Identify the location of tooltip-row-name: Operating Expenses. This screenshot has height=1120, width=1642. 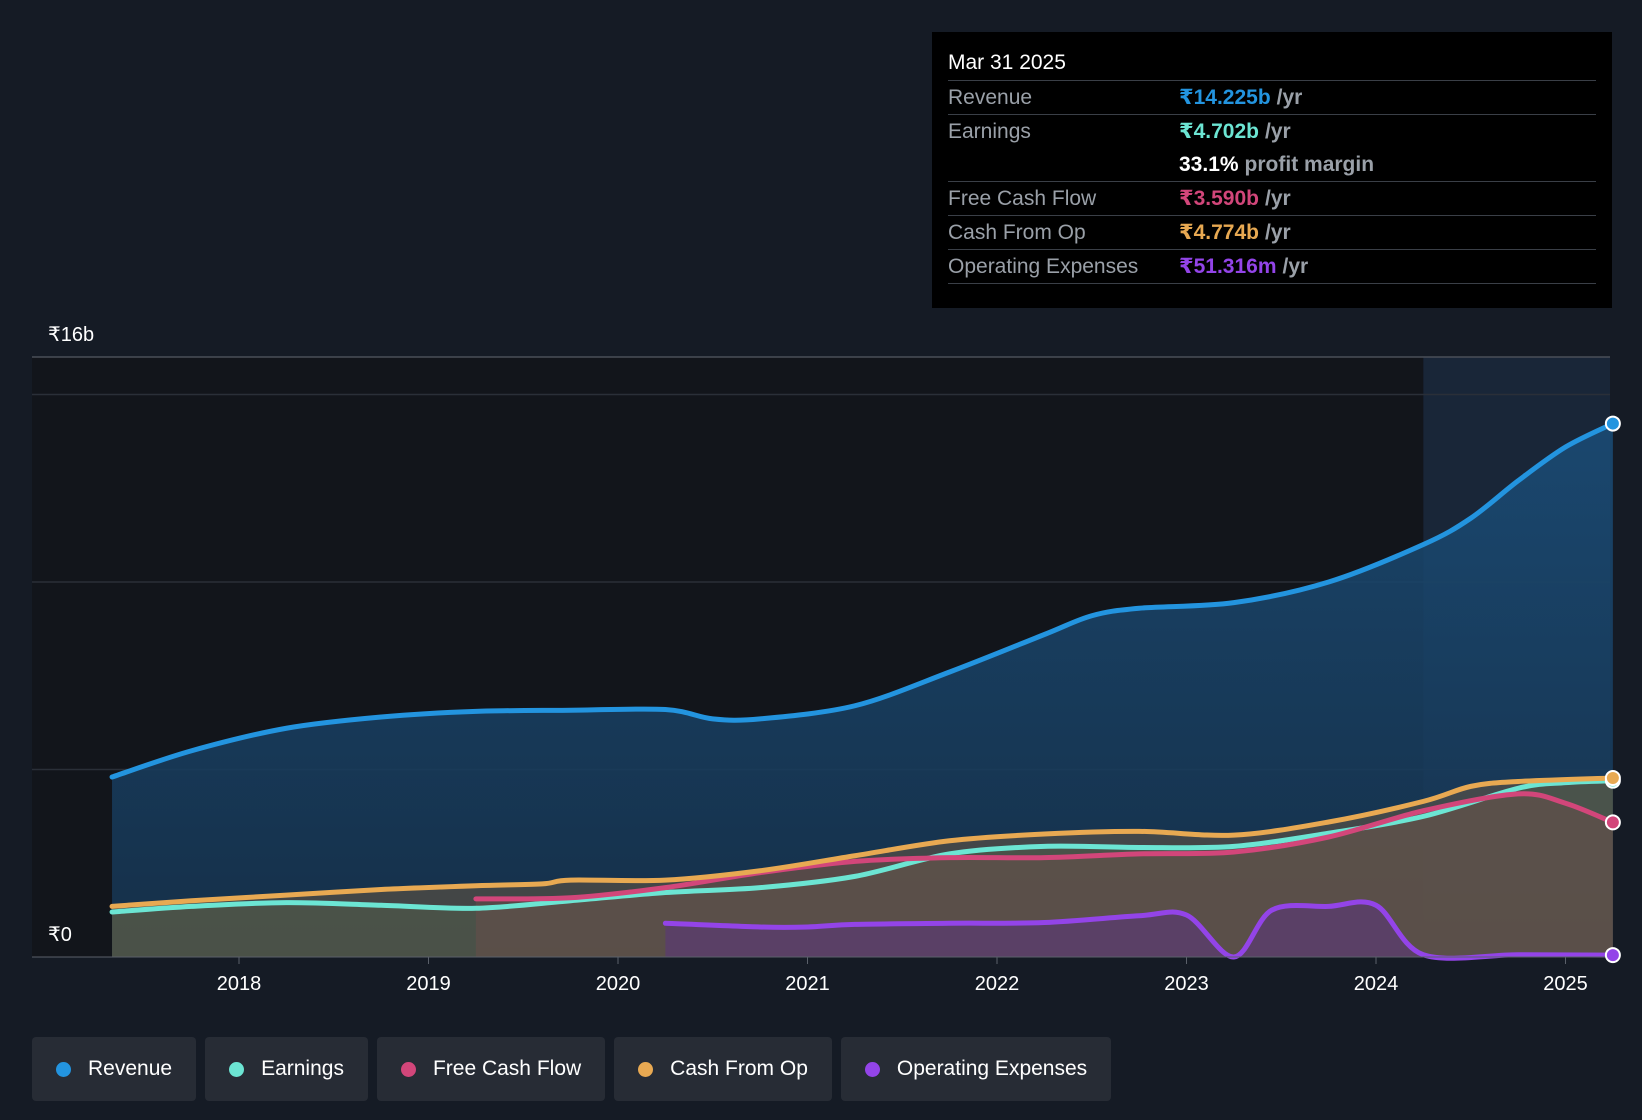
(1043, 266).